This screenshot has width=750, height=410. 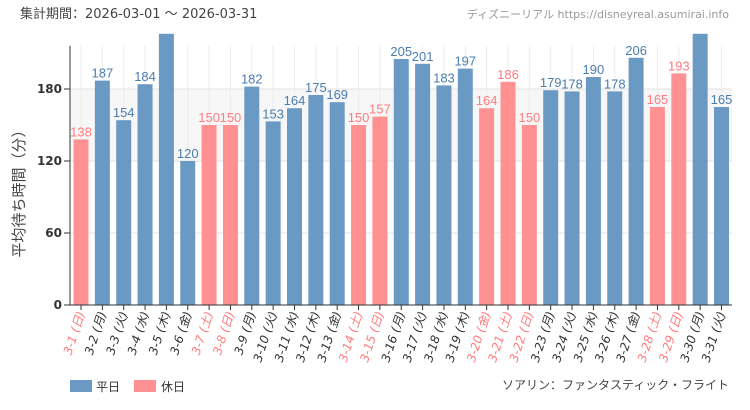 I want to click on data-label: 184, so click(x=145, y=76).